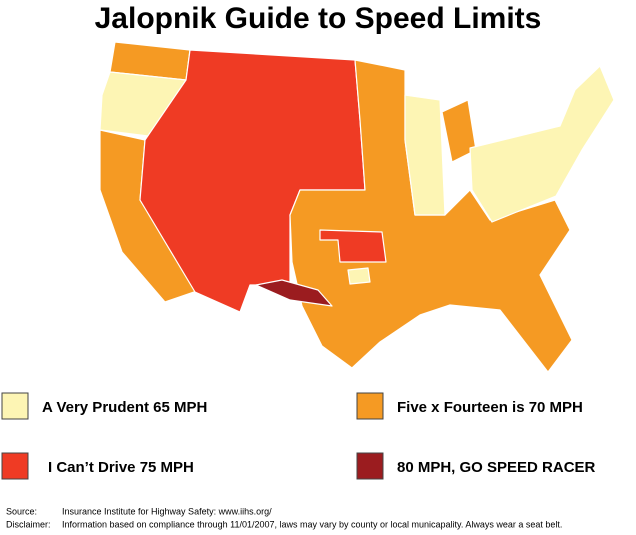  I want to click on legend-label: A Very Prudent 65 MPH, so click(124, 407).